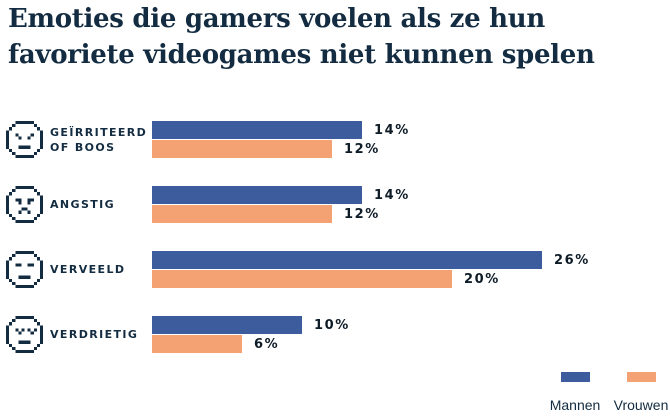 The image size is (670, 419). Describe the element at coordinates (362, 214) in the screenshot. I see `value-label-vrouwen-angstig: 12%` at that location.